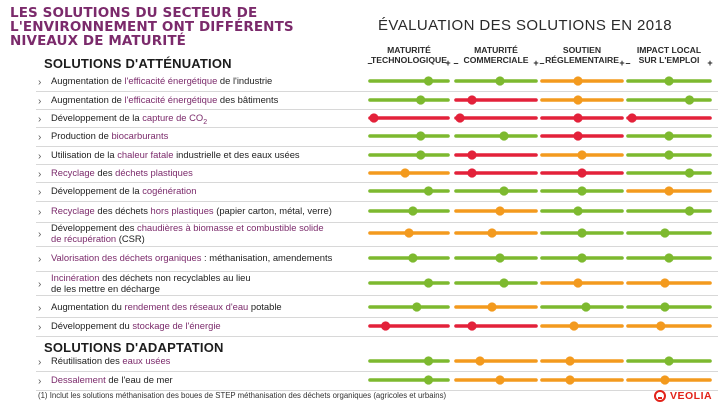 This screenshot has width=728, height=410. I want to click on solution-label-highlight: cogénération, so click(169, 190).